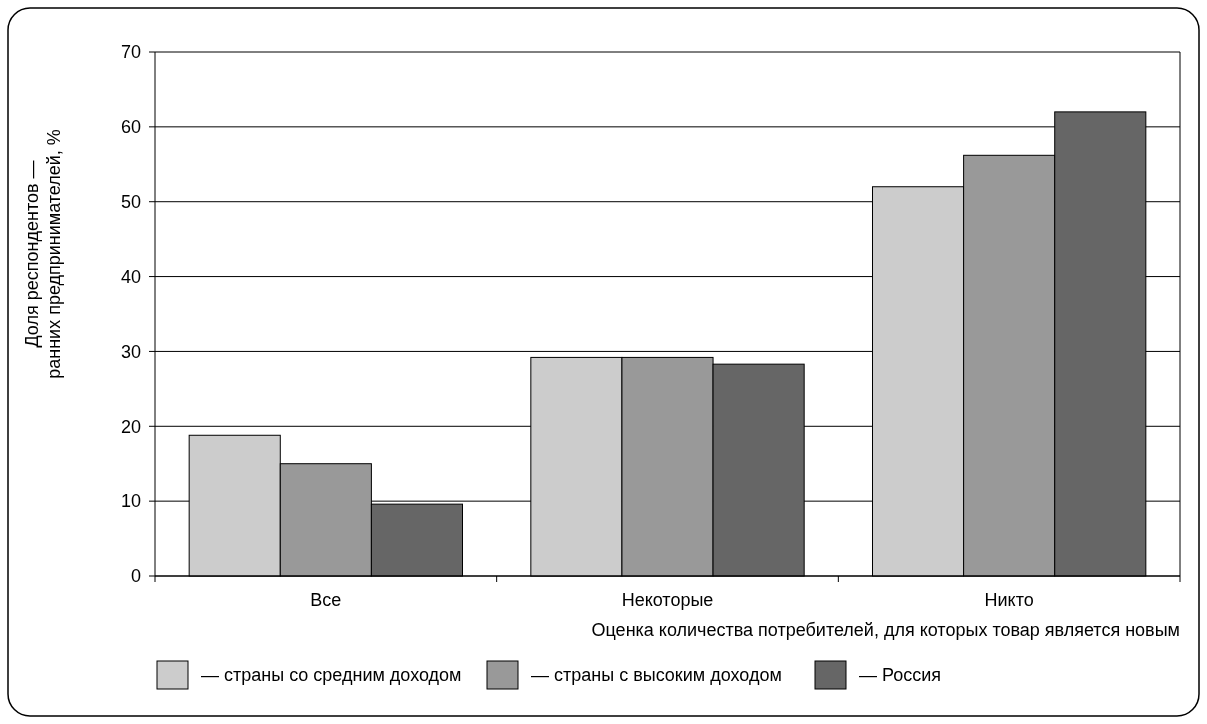 This screenshot has height=724, width=1207. Describe the element at coordinates (326, 600) in the screenshot. I see `x-tick-label: Все` at that location.